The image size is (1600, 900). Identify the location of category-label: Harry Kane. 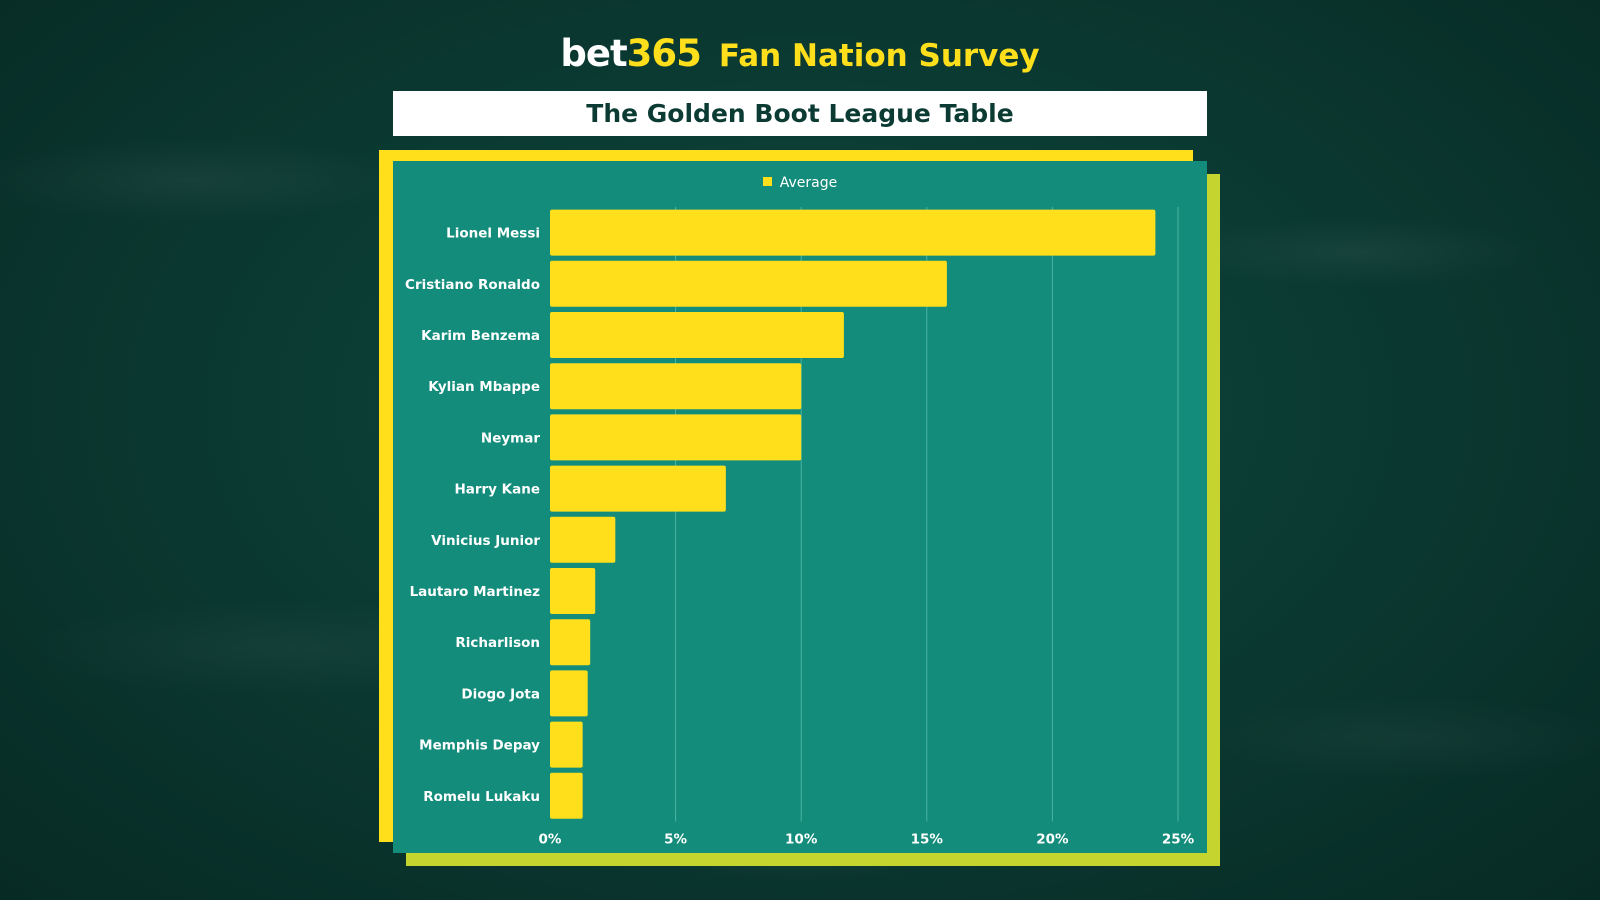
(497, 490).